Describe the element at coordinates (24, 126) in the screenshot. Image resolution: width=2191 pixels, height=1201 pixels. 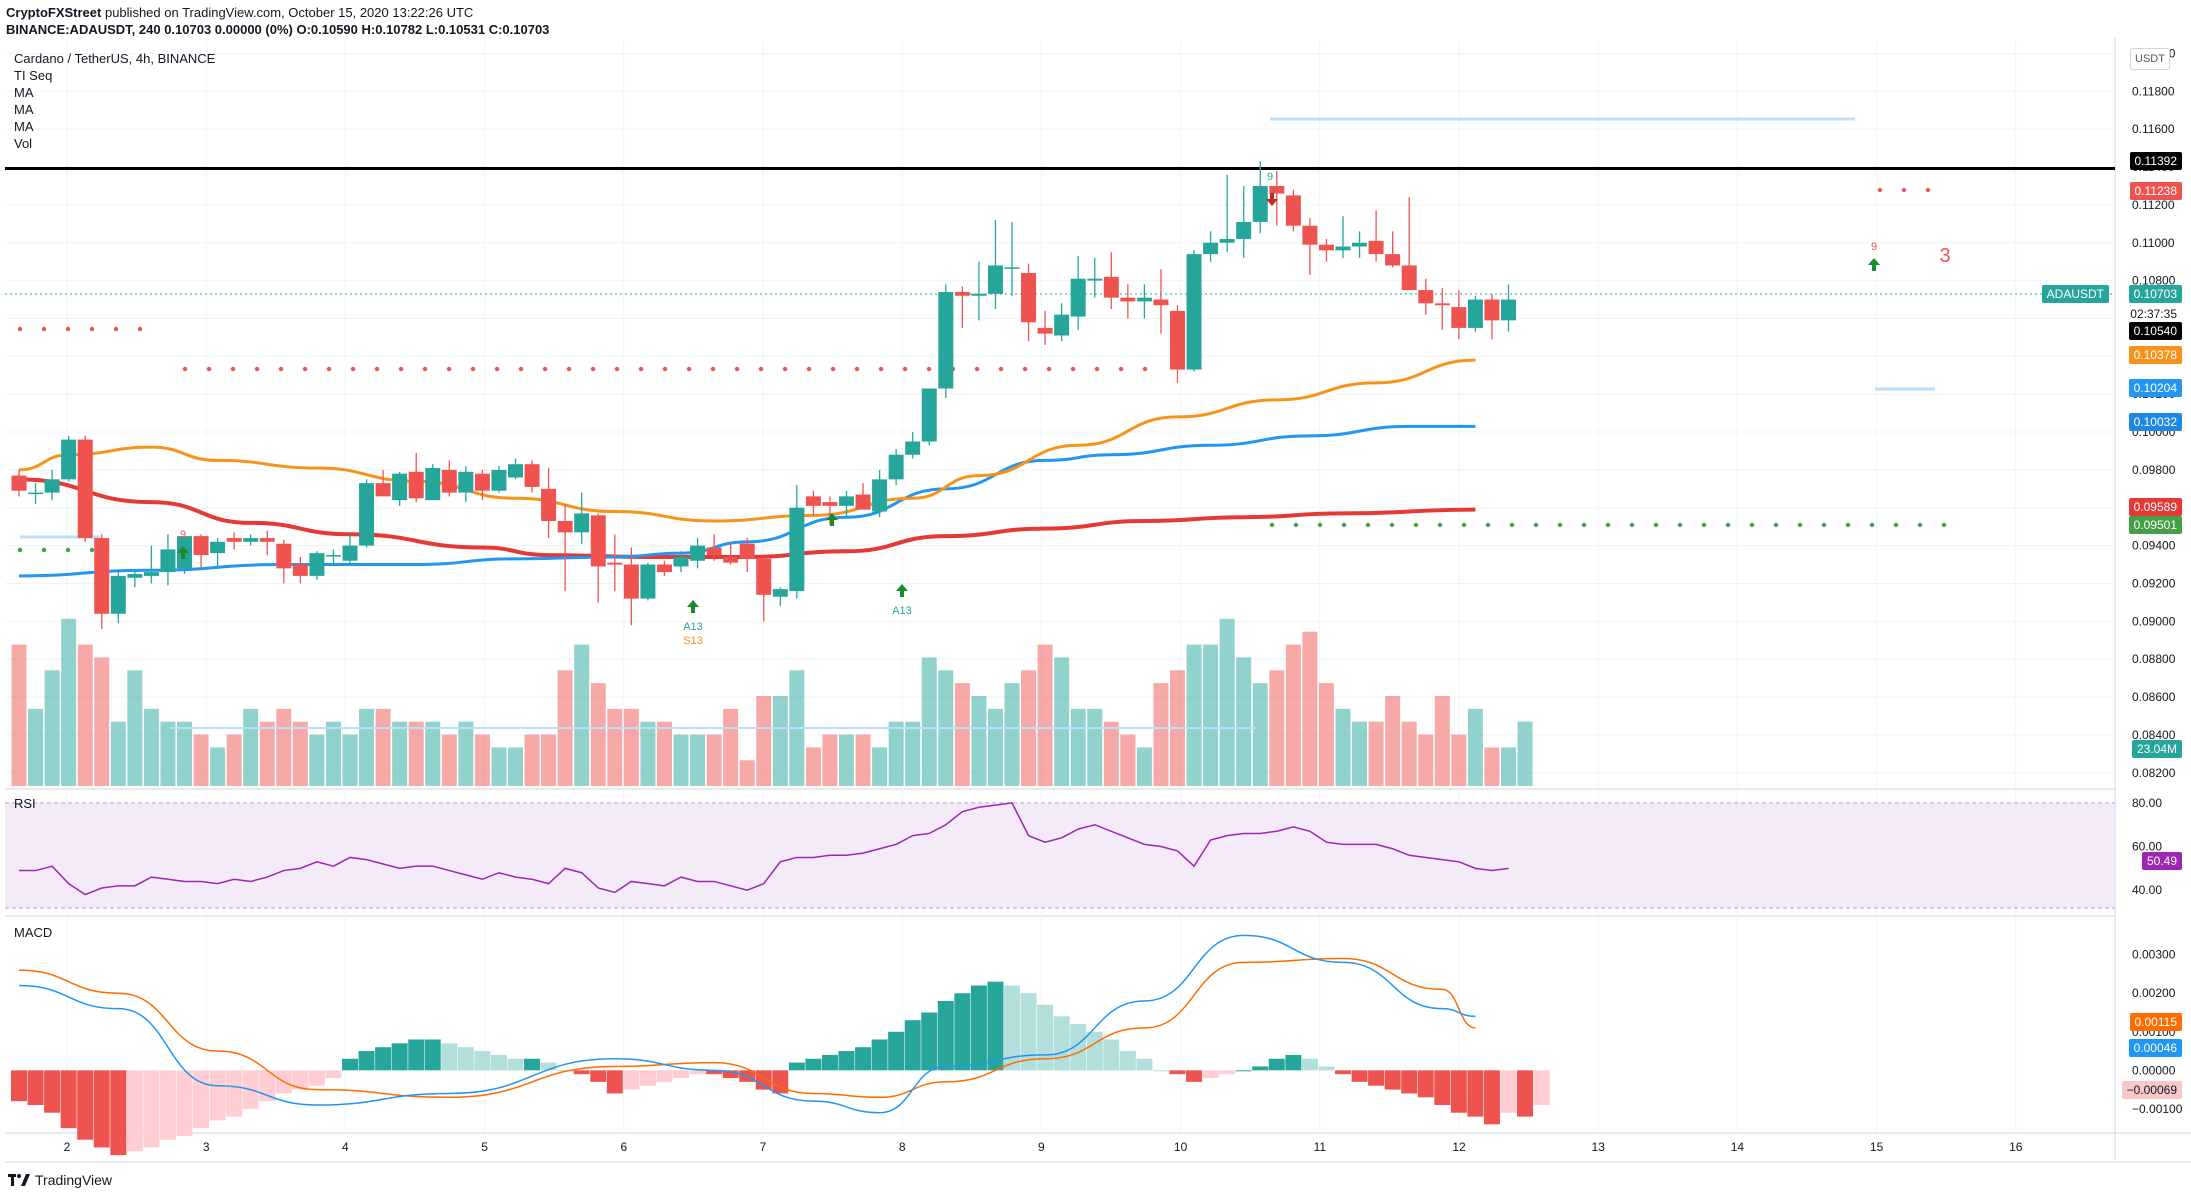
I see `legend-ma-3: MA` at that location.